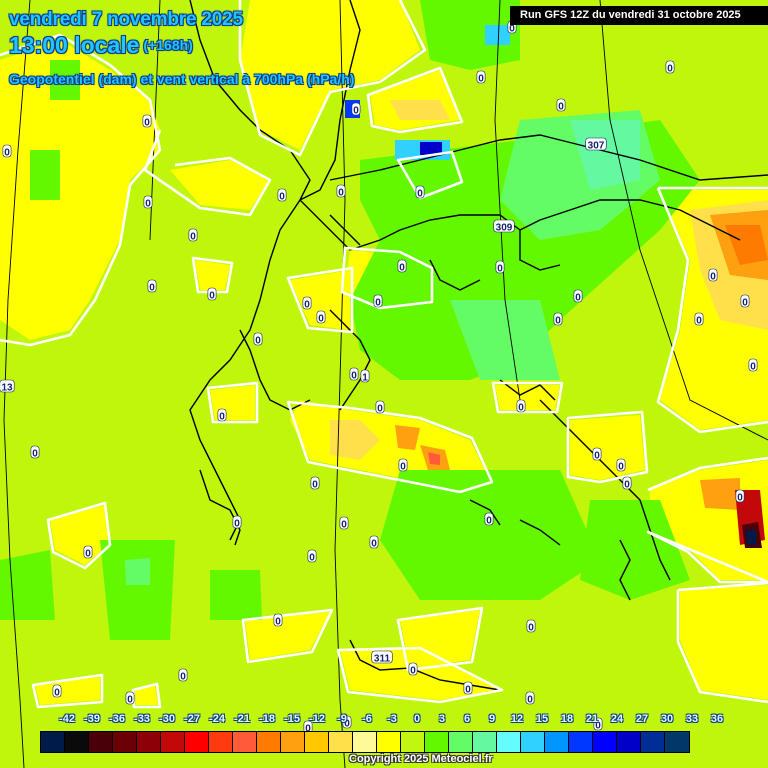 Image resolution: width=768 pixels, height=768 pixels. Describe the element at coordinates (392, 719) in the screenshot. I see `legend-tick: -3` at that location.